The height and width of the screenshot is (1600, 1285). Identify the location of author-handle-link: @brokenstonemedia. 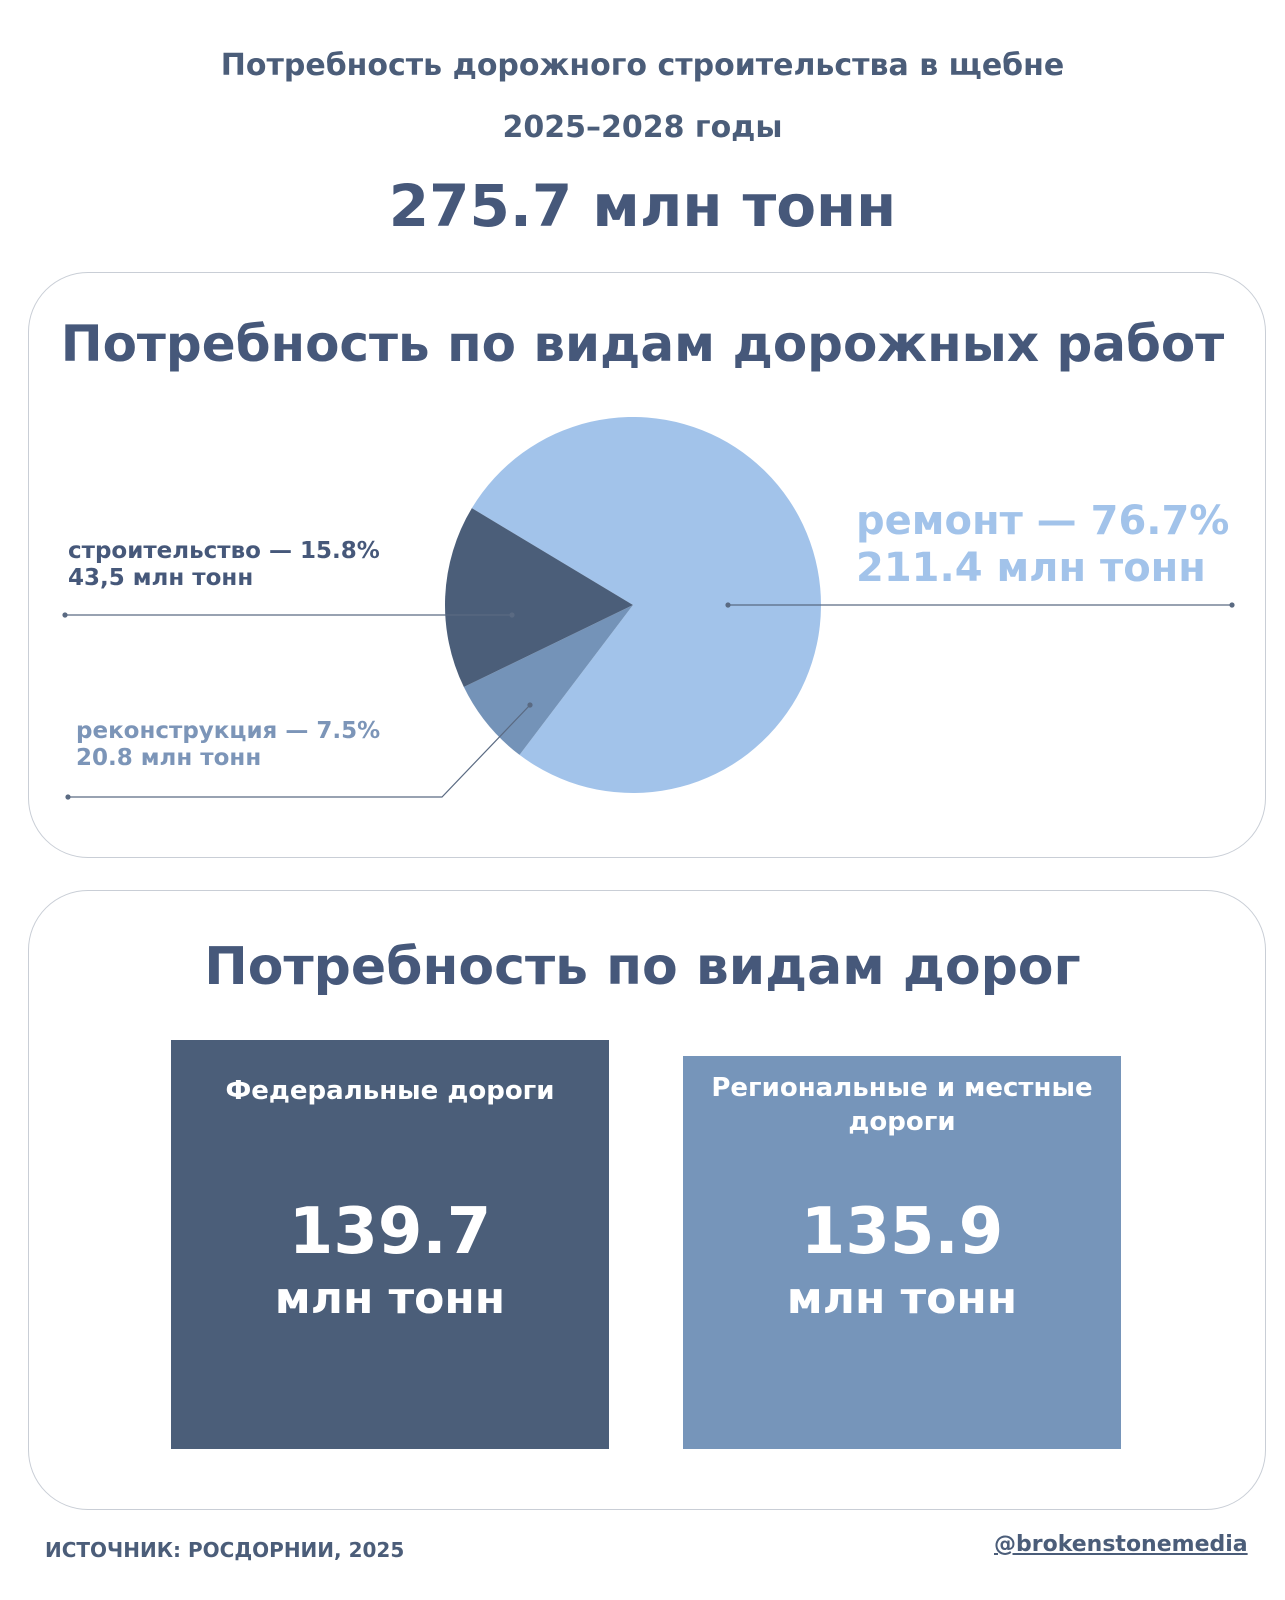
(1121, 1544).